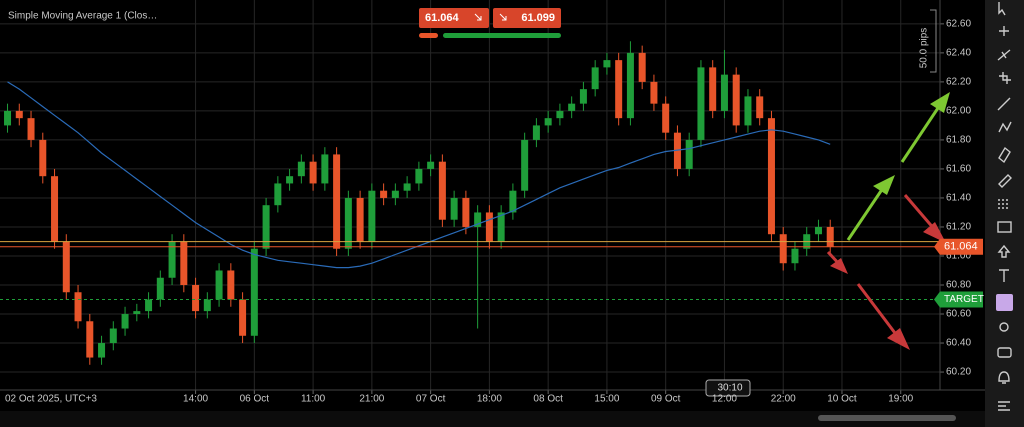 The width and height of the screenshot is (1024, 427). What do you see at coordinates (502, 35) in the screenshot?
I see `buy-volume-bar` at bounding box center [502, 35].